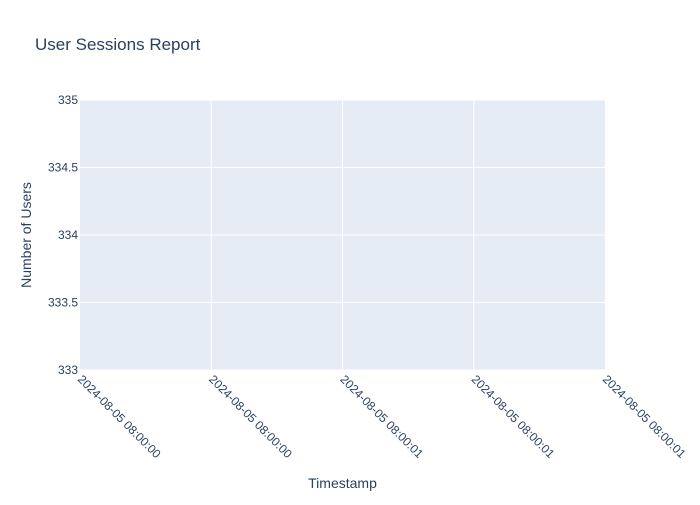 This screenshot has width=700, height=505. Describe the element at coordinates (68, 100) in the screenshot. I see `y-tick-label: 335` at that location.